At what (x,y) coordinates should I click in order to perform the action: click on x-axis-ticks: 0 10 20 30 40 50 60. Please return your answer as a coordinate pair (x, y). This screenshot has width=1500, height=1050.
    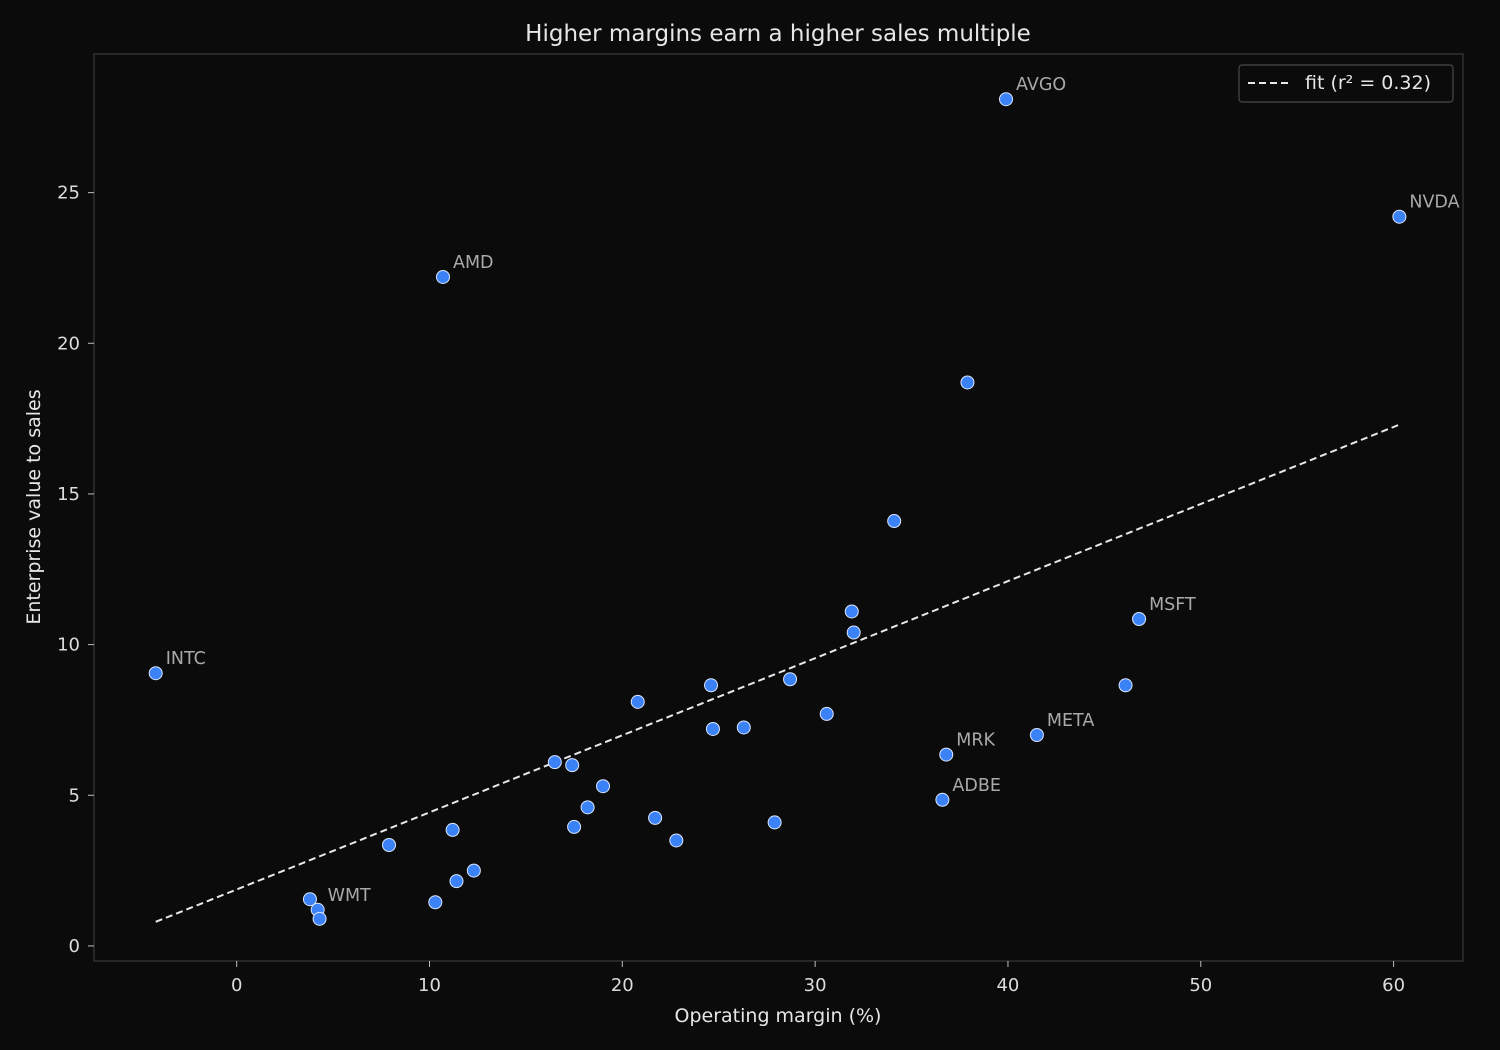
    Looking at the image, I should click on (818, 978).